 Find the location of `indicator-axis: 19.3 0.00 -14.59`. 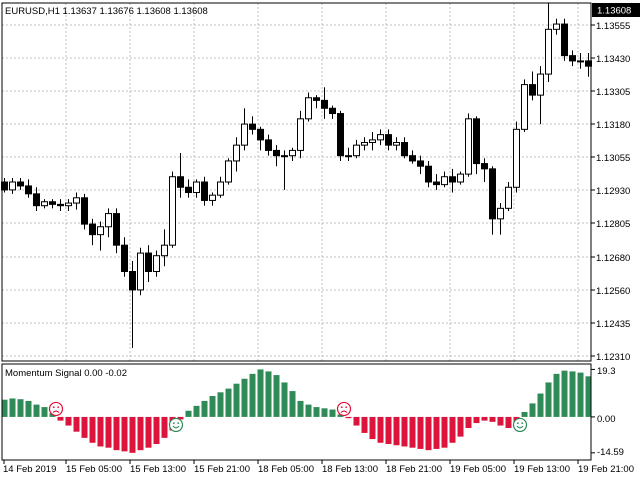

indicator-axis: 19.3 0.00 -14.59 is located at coordinates (610, 412).